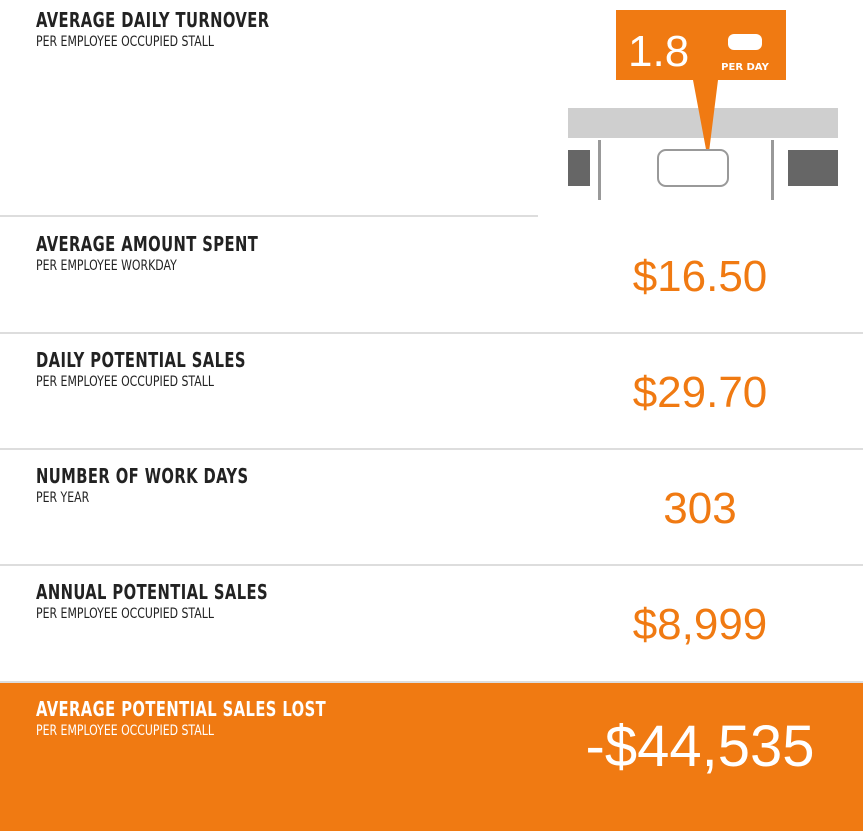  I want to click on subtitle: PER EMPLOYEE WORKDAY, so click(106, 266).